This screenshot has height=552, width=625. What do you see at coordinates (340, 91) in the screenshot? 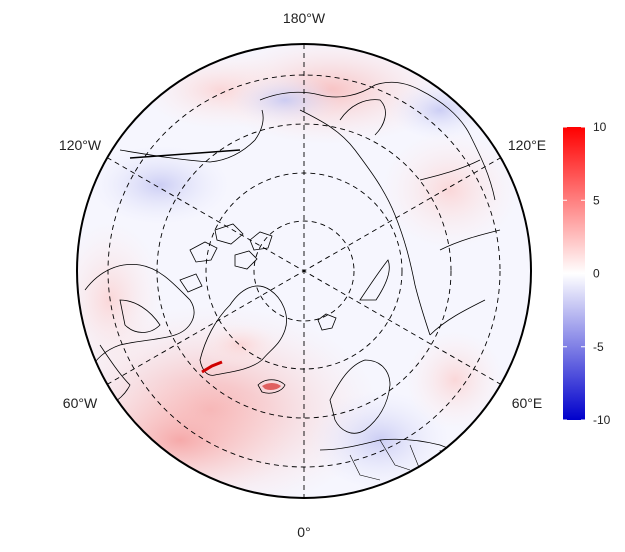
I see `chukotka` at bounding box center [340, 91].